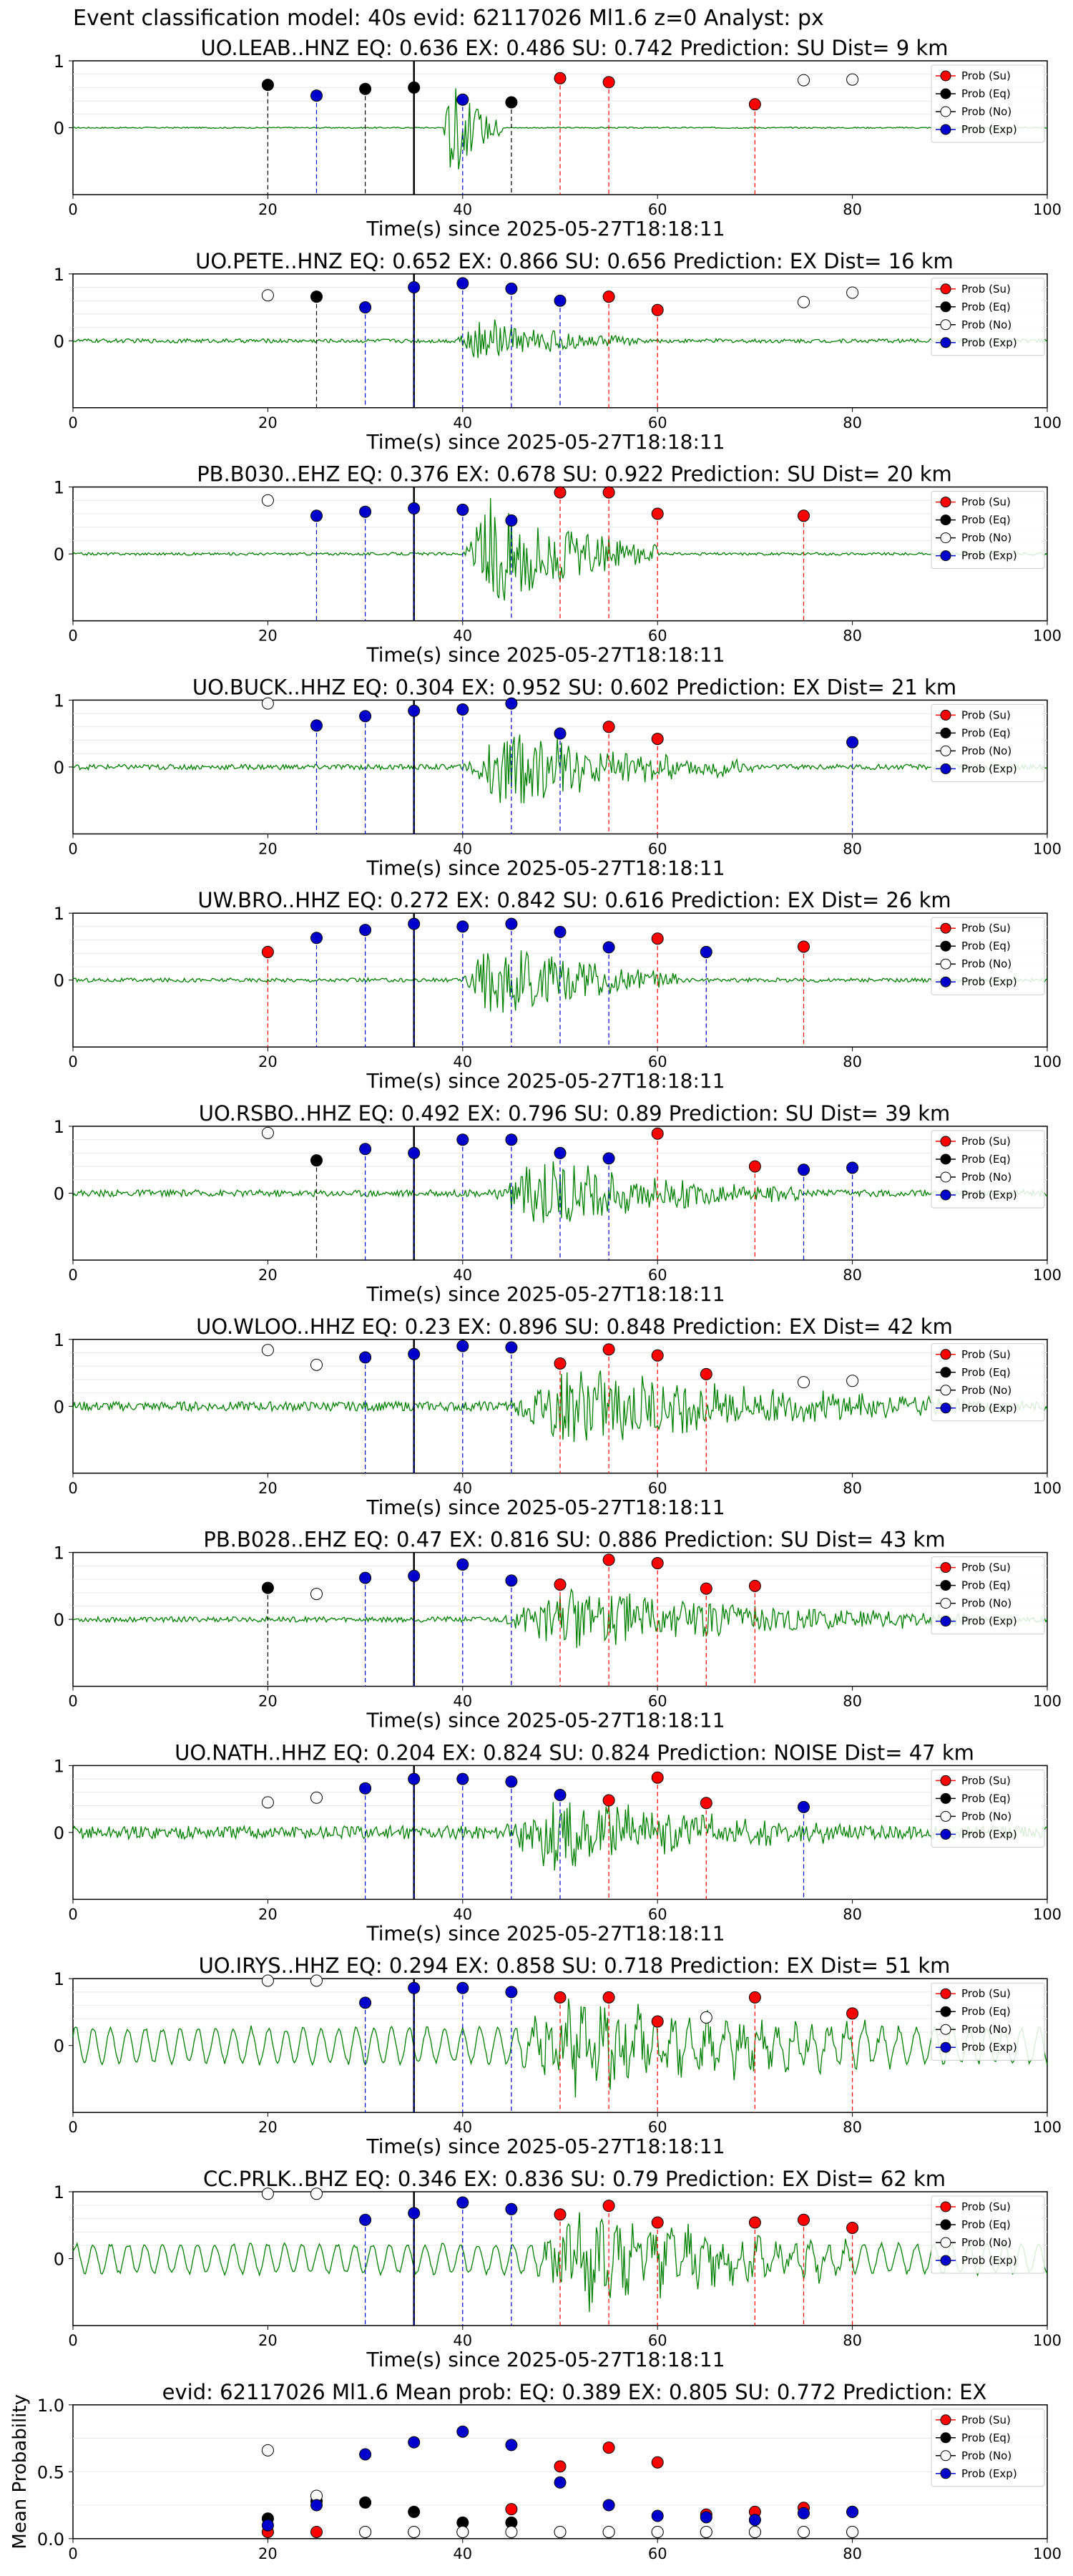 The image size is (1073, 2576). I want to click on mean-prob-point-su, so click(316, 2531).